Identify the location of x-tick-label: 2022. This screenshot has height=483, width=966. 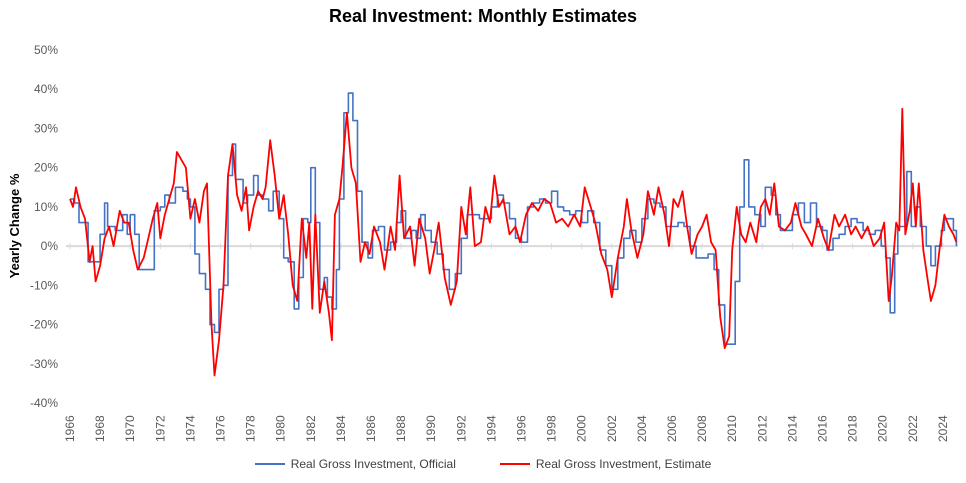
(913, 428).